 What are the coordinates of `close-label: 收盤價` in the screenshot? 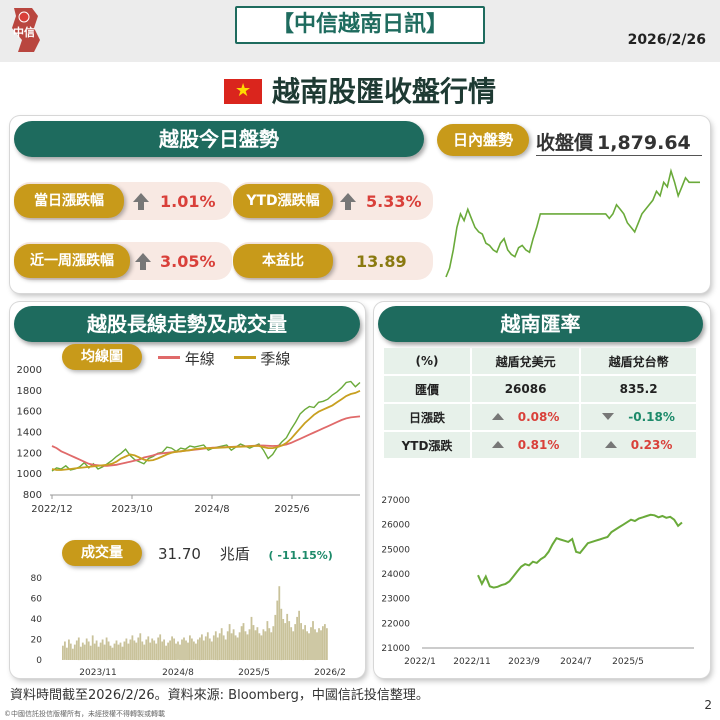 It's located at (565, 143).